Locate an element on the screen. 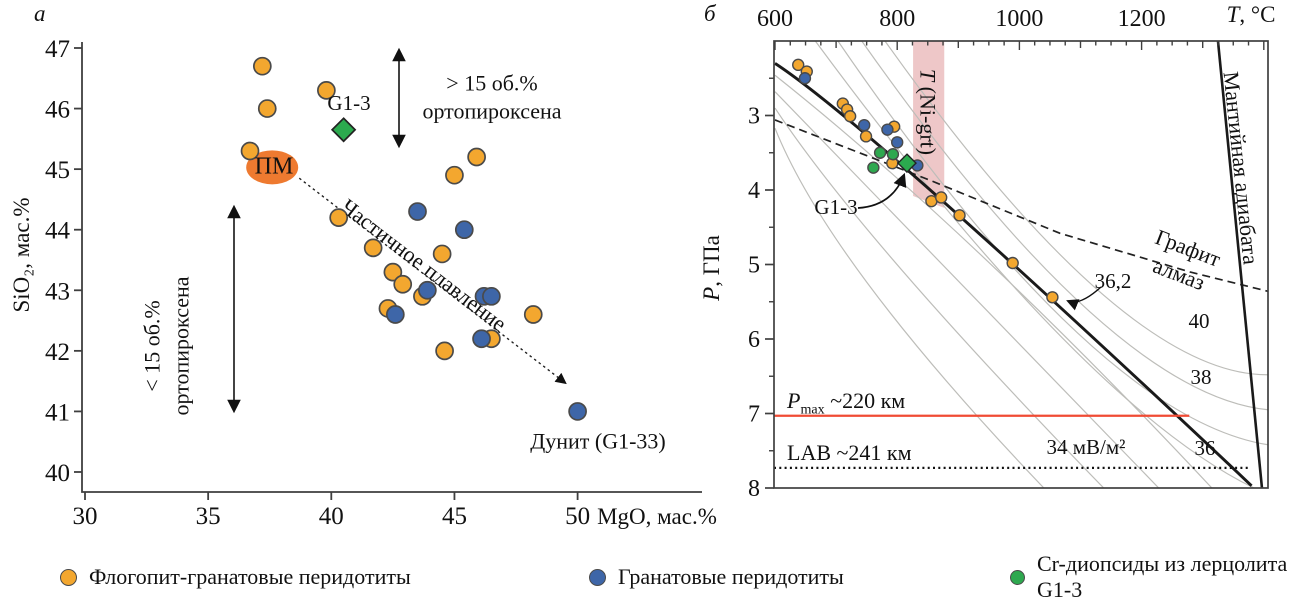  y-tick-label: 47 is located at coordinates (57, 49).